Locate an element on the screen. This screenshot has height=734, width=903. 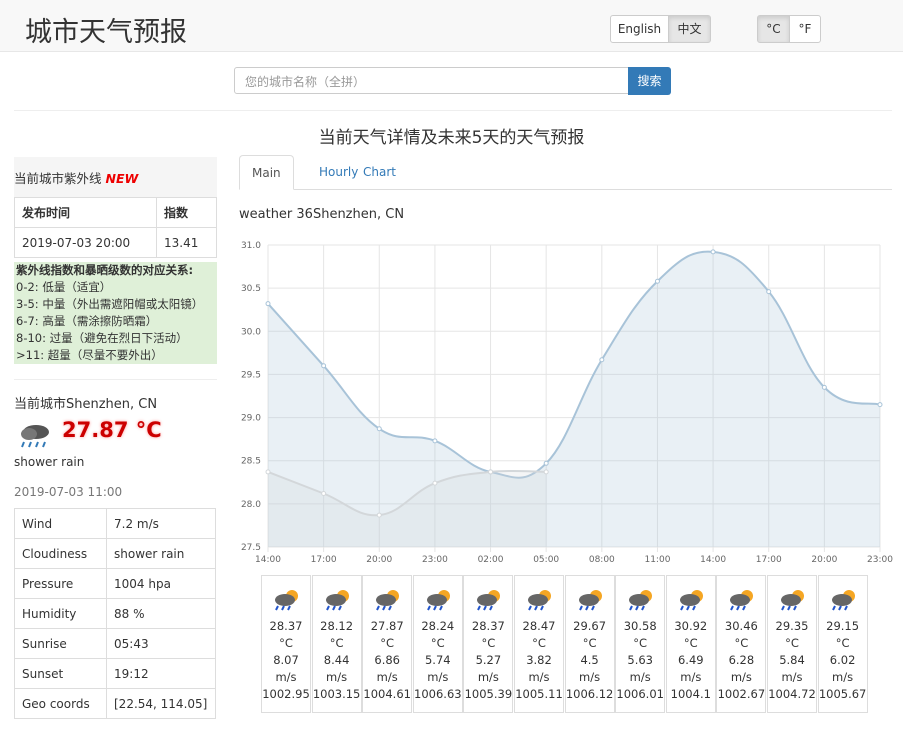
forecast-card: 30.46 °C 6.28 m/s 1002.67 is located at coordinates (741, 644).